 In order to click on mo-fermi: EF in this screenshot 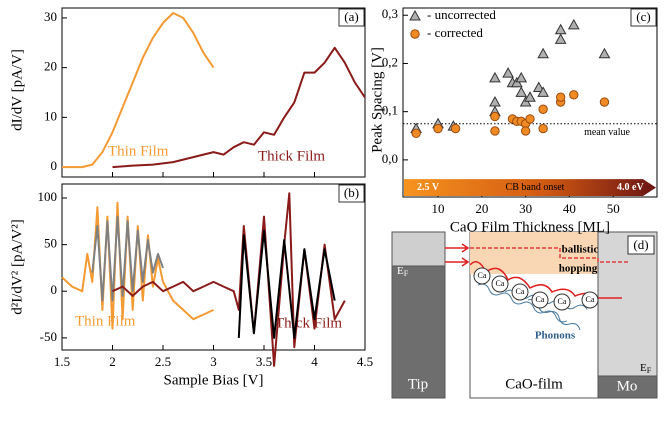, I will do `click(646, 368)`.